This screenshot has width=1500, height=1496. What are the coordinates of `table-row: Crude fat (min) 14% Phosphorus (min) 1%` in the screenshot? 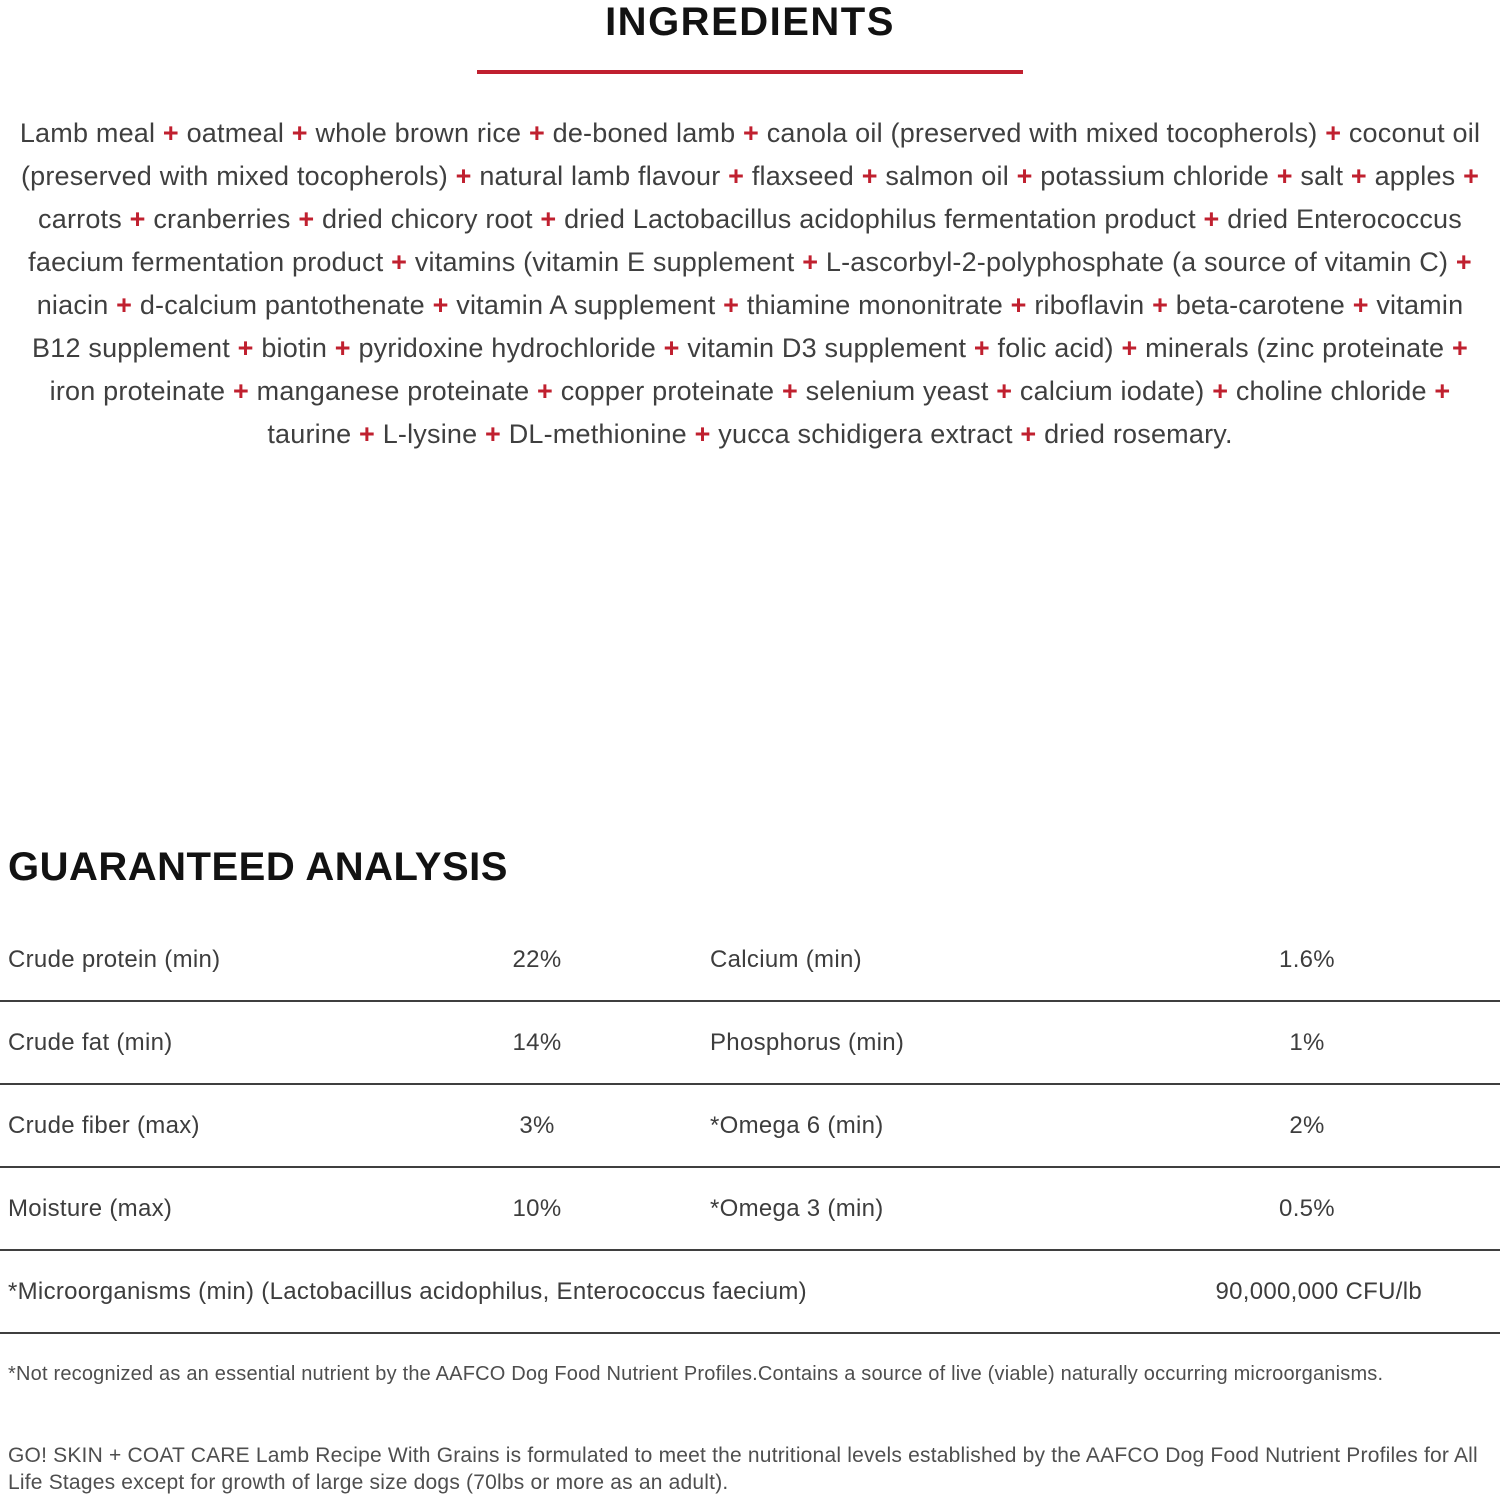 It's located at (750, 1043).